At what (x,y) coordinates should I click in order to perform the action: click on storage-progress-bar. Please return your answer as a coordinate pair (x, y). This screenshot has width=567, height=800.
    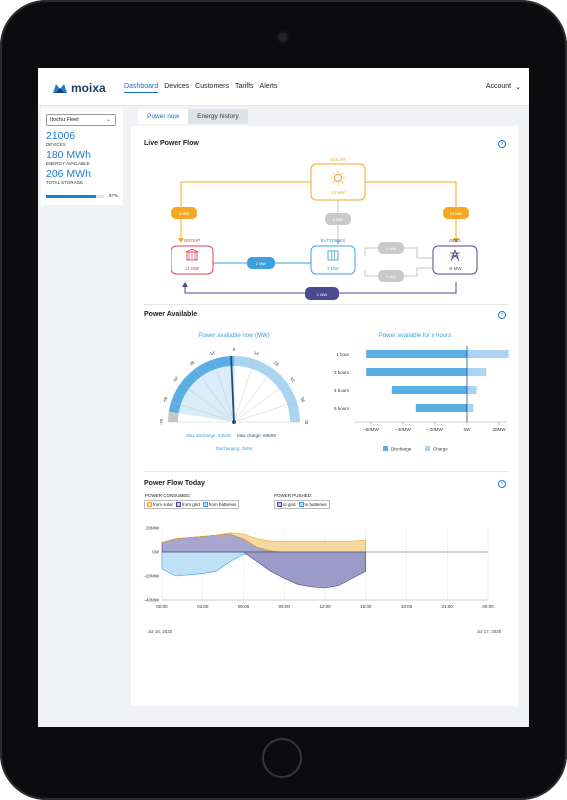
    Looking at the image, I should click on (75, 196).